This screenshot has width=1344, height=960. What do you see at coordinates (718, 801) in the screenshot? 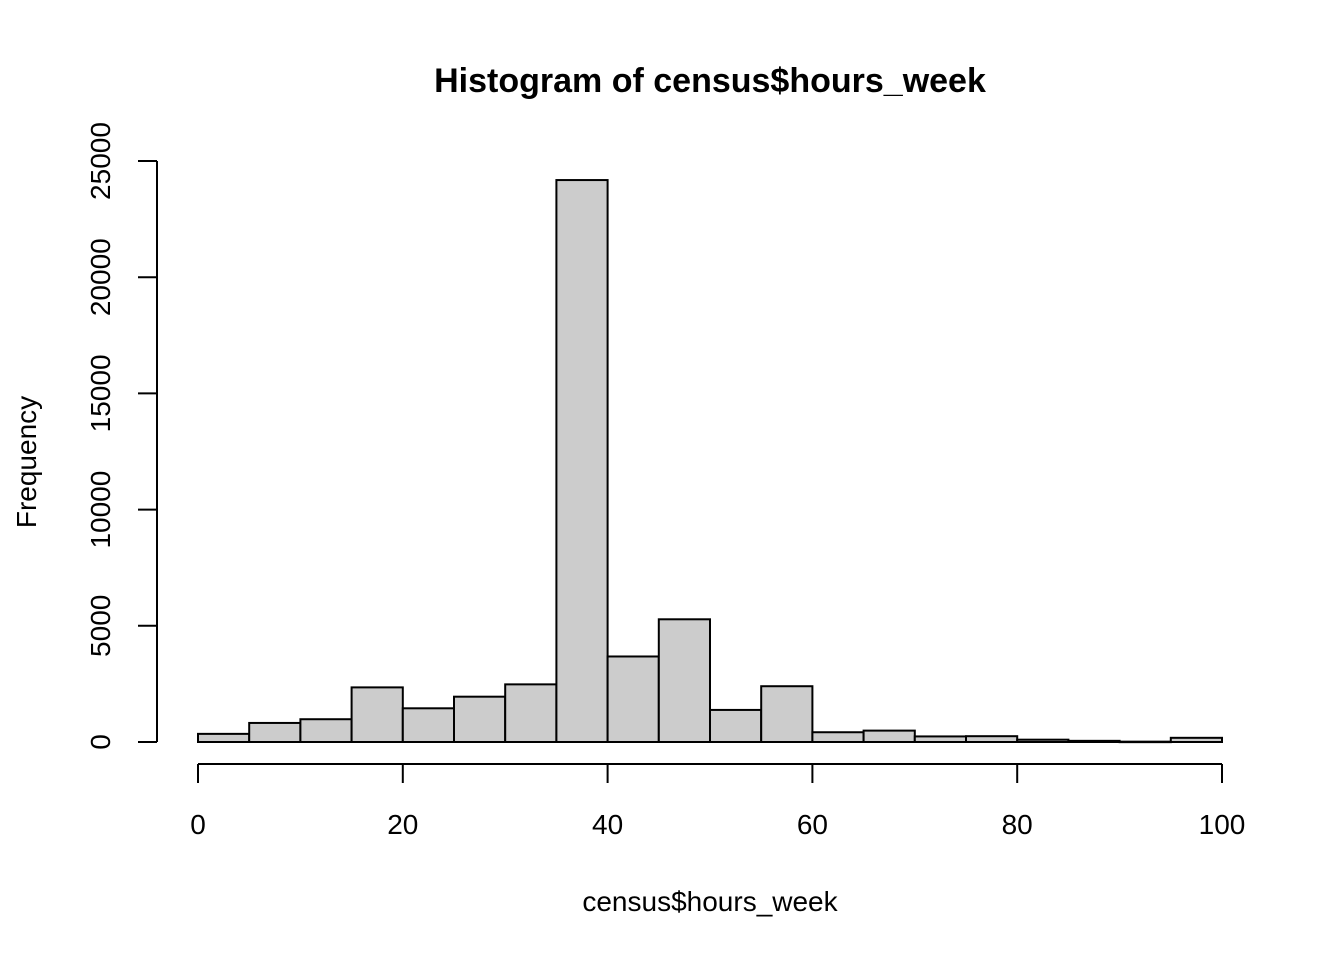
I see `x-axis: 0 20 40 60 80 100` at bounding box center [718, 801].